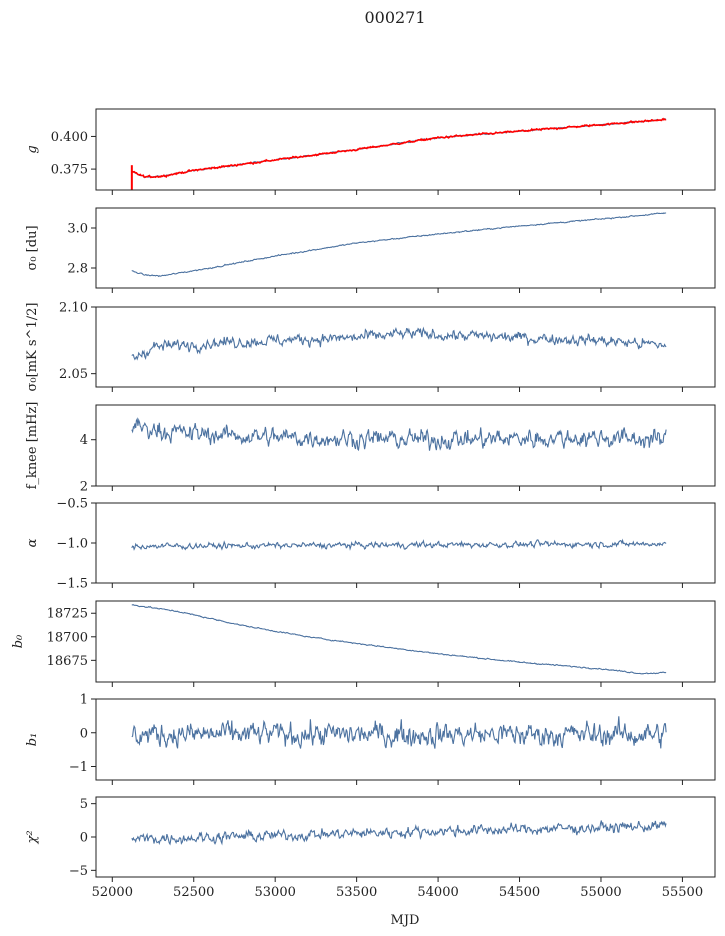  What do you see at coordinates (18, 641) in the screenshot?
I see `y-axis-label-b0: b₀` at bounding box center [18, 641].